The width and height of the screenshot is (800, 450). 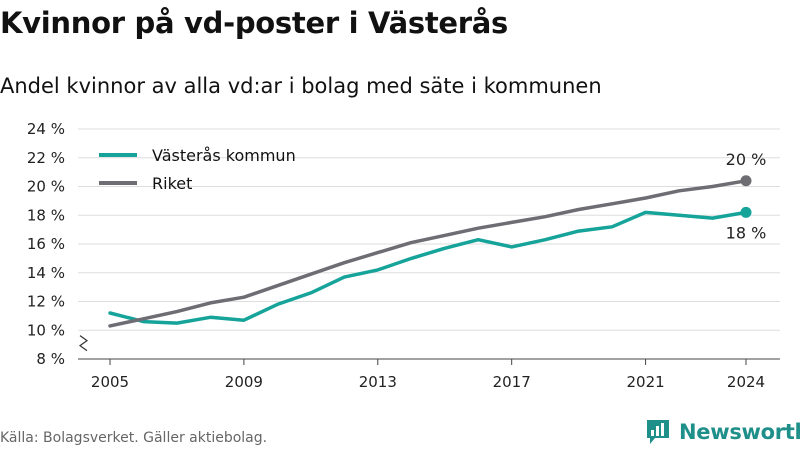 What do you see at coordinates (254, 23) in the screenshot?
I see `chart-title: Kvinnor på vd-poster i Västerås` at bounding box center [254, 23].